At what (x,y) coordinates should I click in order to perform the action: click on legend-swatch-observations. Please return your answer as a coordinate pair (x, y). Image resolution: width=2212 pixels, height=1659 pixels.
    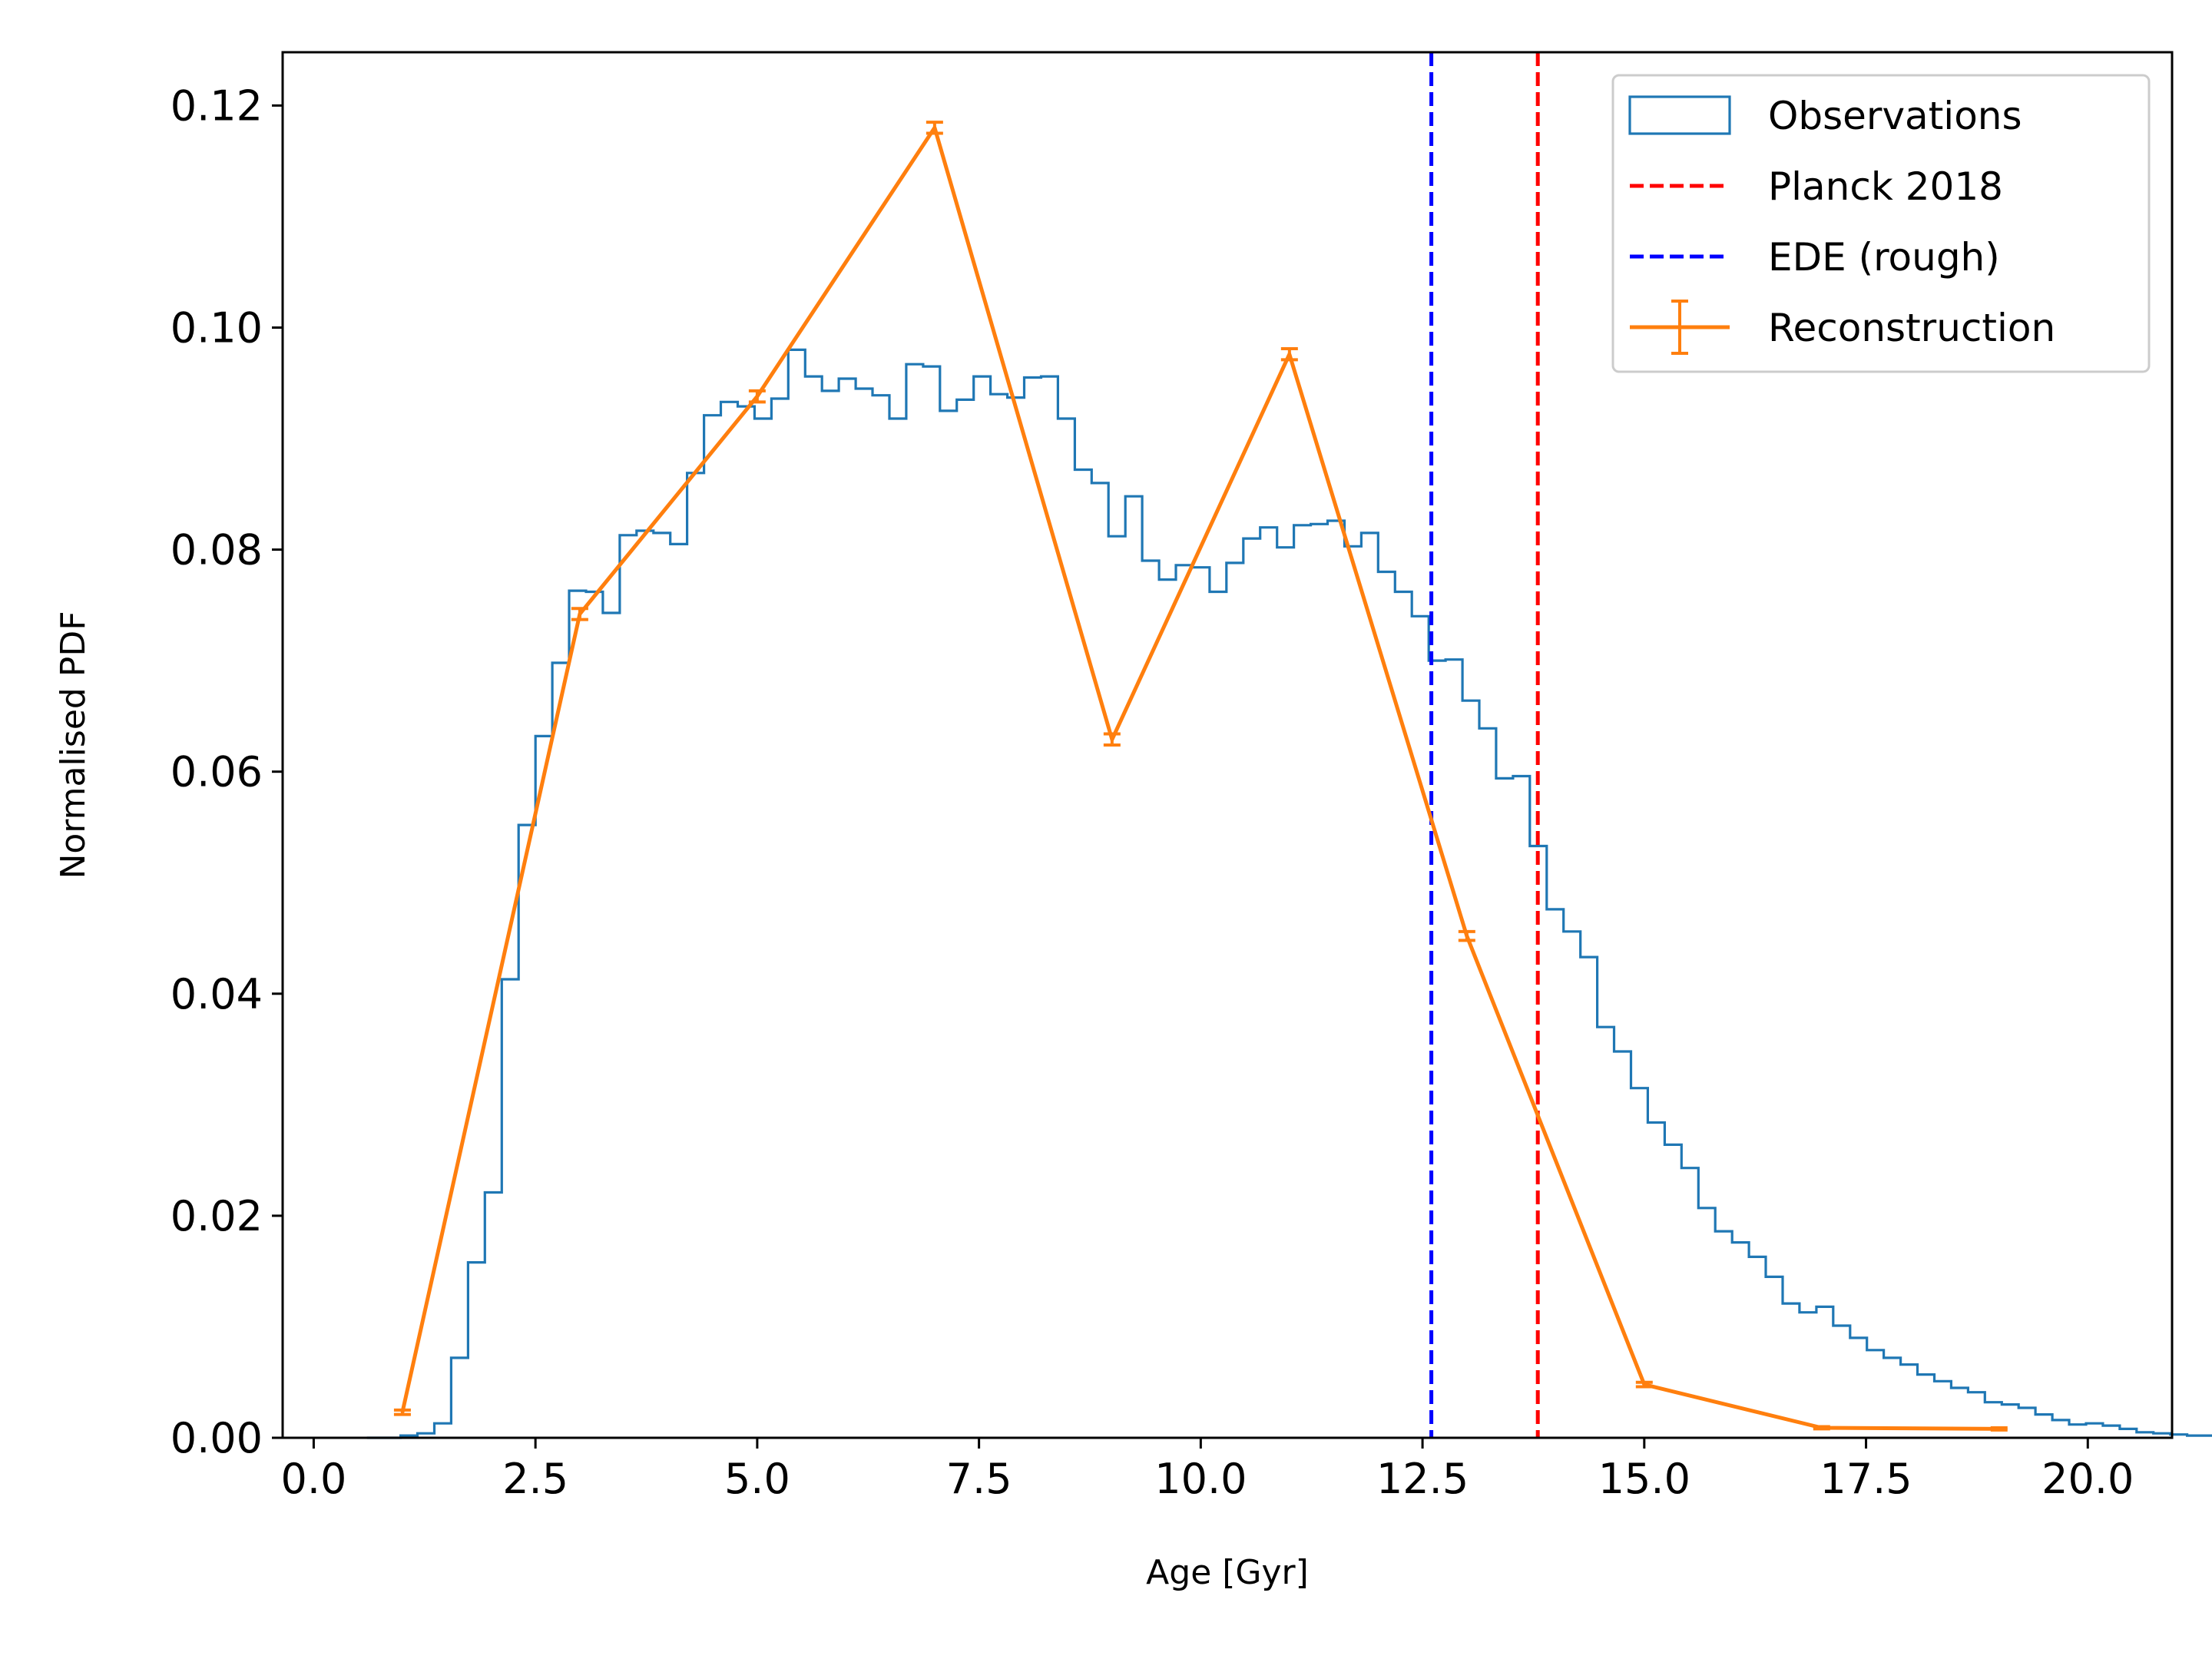
    Looking at the image, I should click on (1680, 115).